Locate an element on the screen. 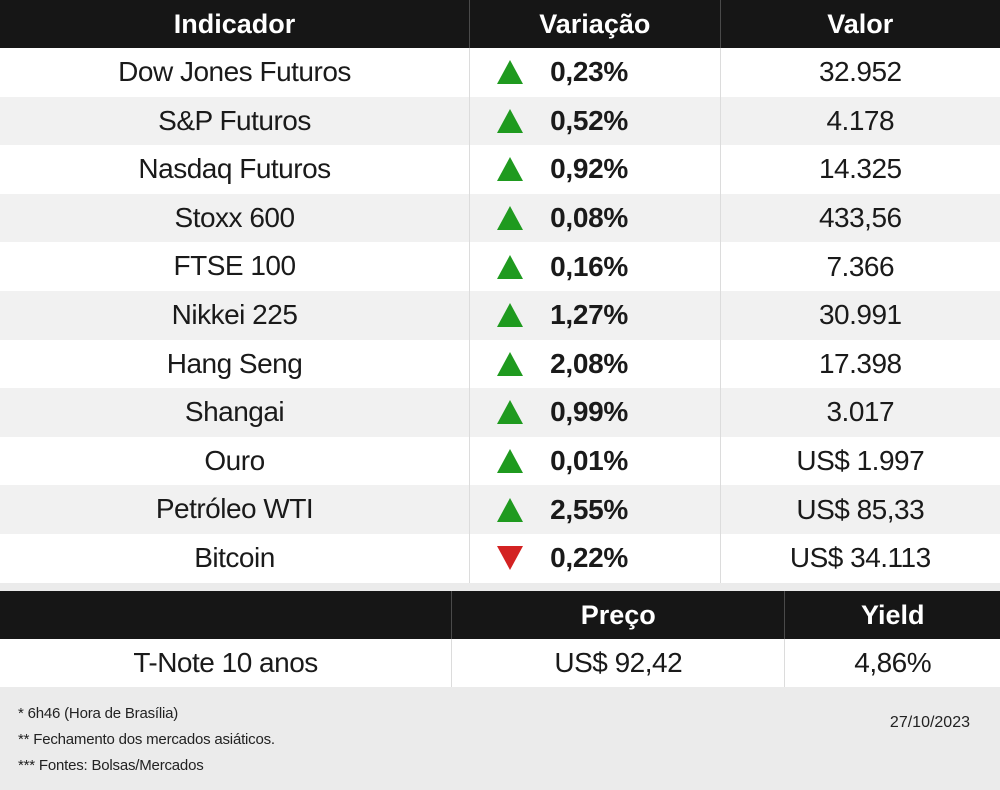 The height and width of the screenshot is (790, 1000). table-row: Bitcoin 0,22% US$ 34.113 is located at coordinates (500, 558).